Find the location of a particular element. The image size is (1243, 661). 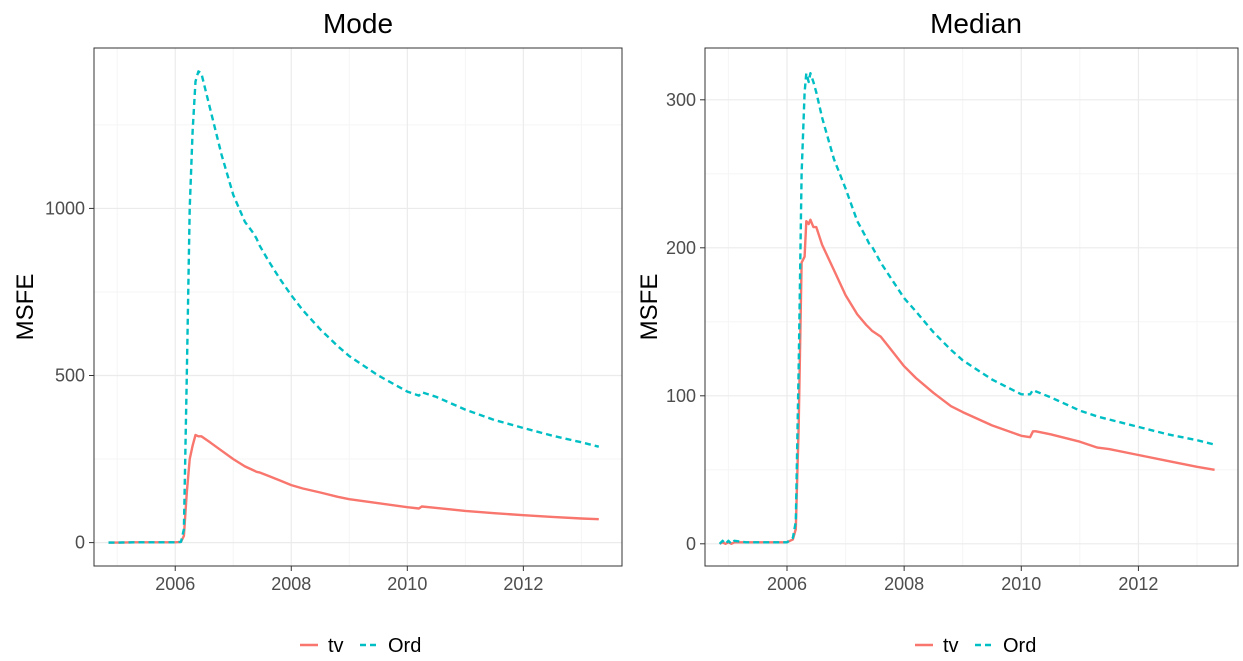

y-tick-label: 1000 is located at coordinates (65, 208).